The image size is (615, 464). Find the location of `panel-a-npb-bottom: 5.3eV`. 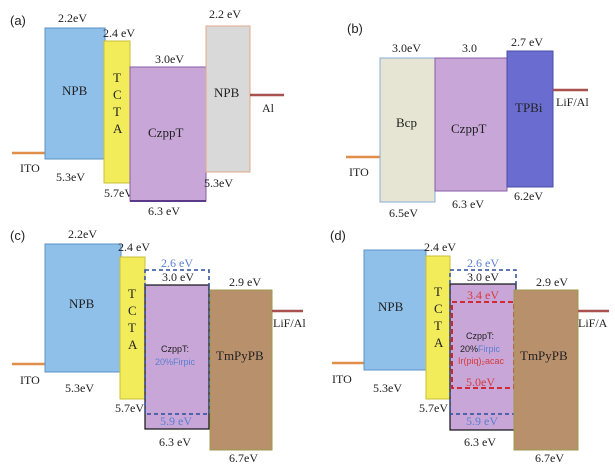

panel-a-npb-bottom: 5.3eV is located at coordinates (70, 177).